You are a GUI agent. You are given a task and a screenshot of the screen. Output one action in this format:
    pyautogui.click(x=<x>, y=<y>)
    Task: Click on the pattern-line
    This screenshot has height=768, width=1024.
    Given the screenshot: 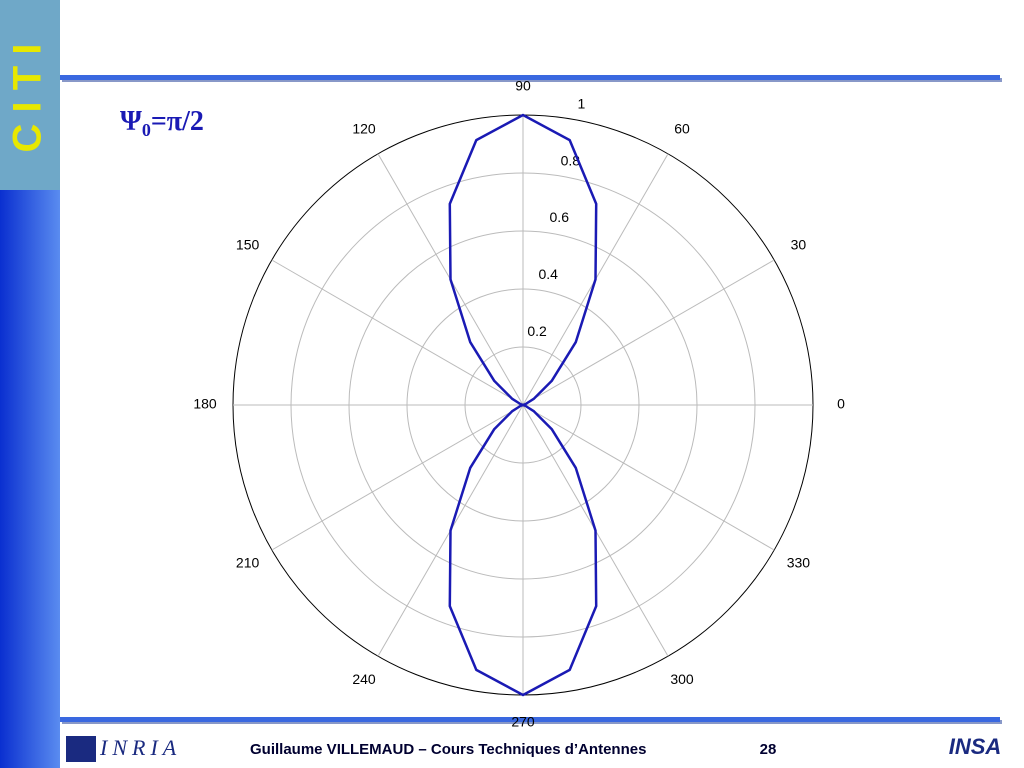 What is the action you would take?
    pyautogui.click(x=523, y=405)
    